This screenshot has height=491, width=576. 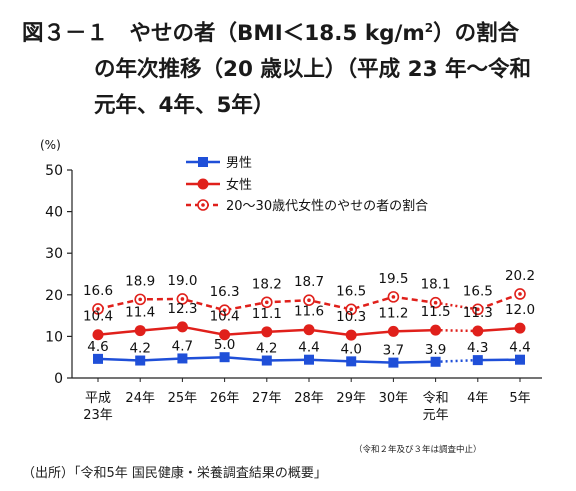 I want to click on x-tick-label: 27年, so click(x=267, y=398).